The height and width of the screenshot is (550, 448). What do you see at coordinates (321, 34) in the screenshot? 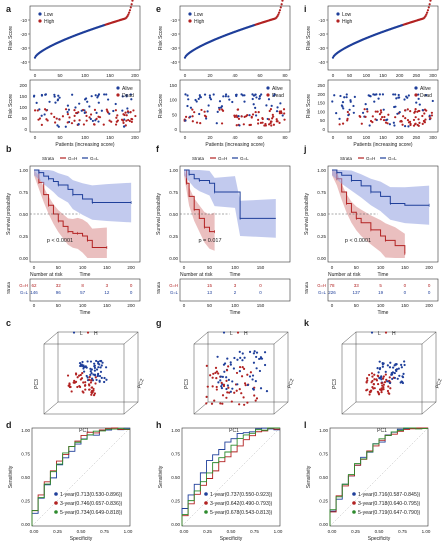
I see `y-tick-label: -20` at bounding box center [321, 34].